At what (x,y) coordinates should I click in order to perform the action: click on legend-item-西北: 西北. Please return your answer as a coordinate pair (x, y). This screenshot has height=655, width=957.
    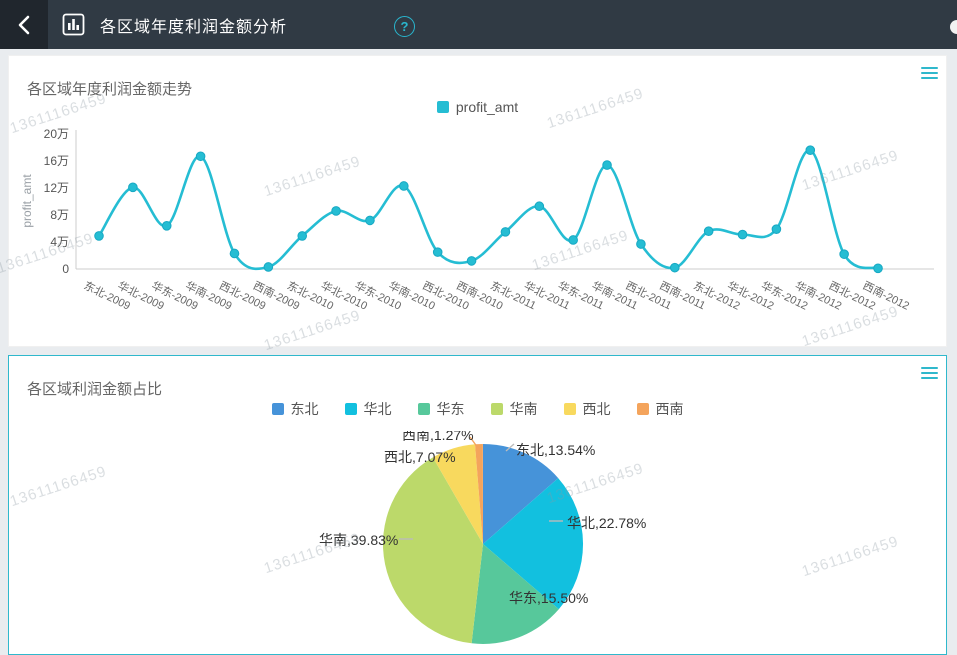
    Looking at the image, I should click on (587, 409).